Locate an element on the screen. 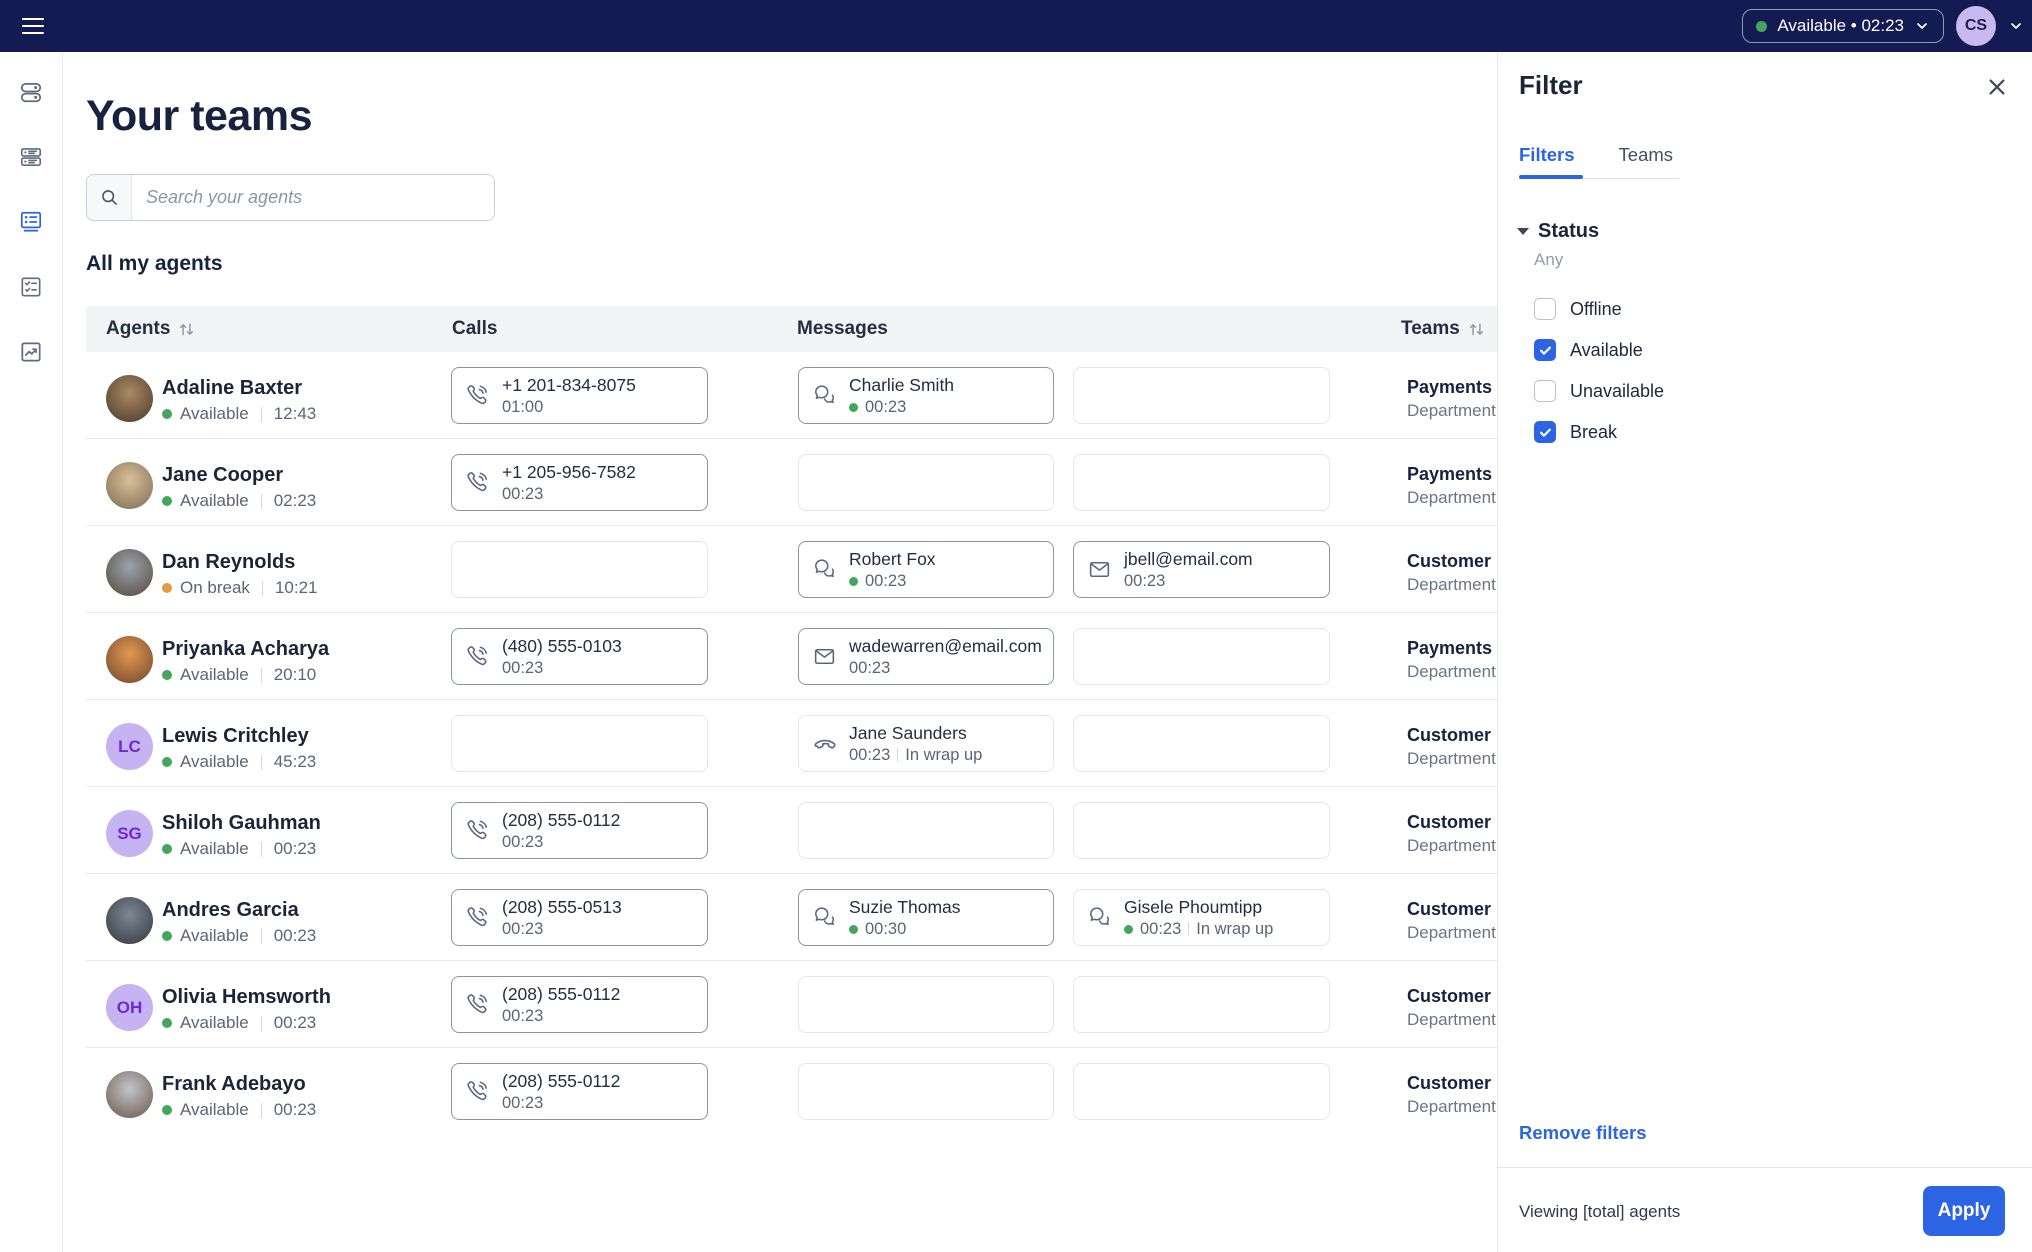  status-time: 02:23 is located at coordinates (295, 500).